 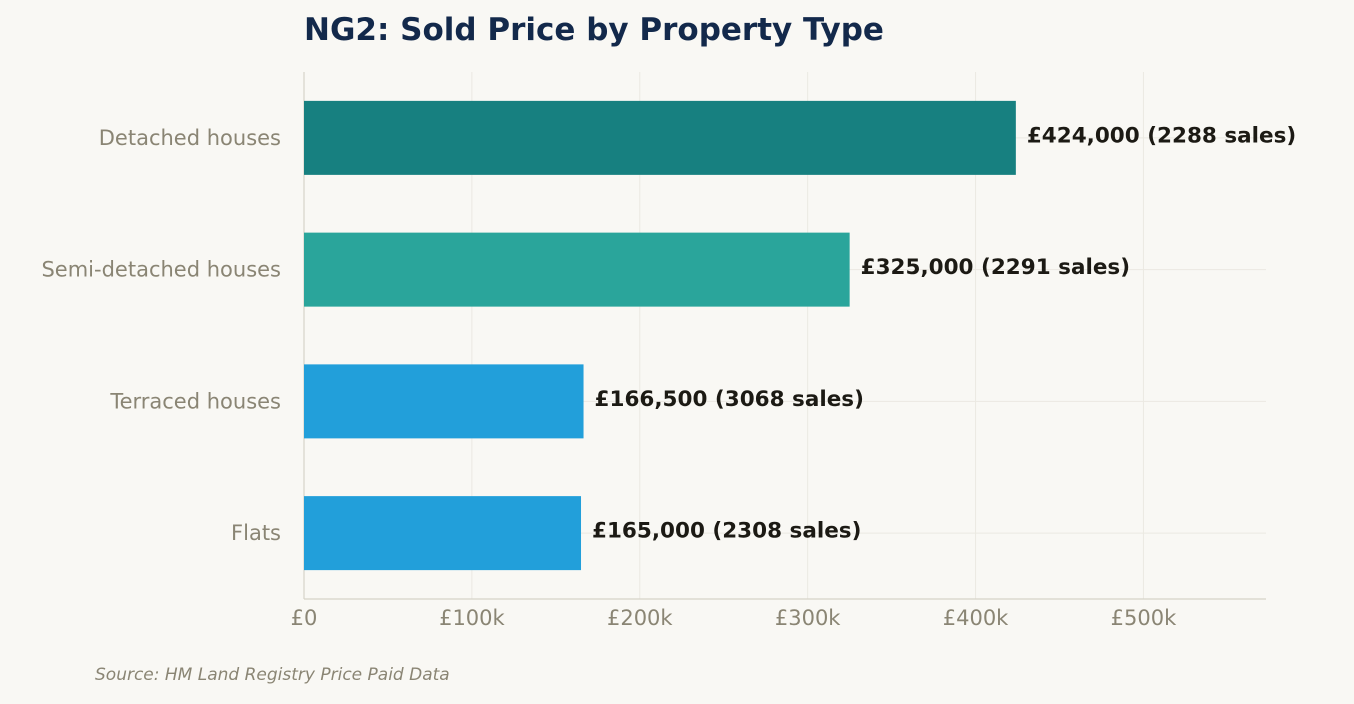 What do you see at coordinates (195, 401) in the screenshot?
I see `category-label-3: Terraced houses` at bounding box center [195, 401].